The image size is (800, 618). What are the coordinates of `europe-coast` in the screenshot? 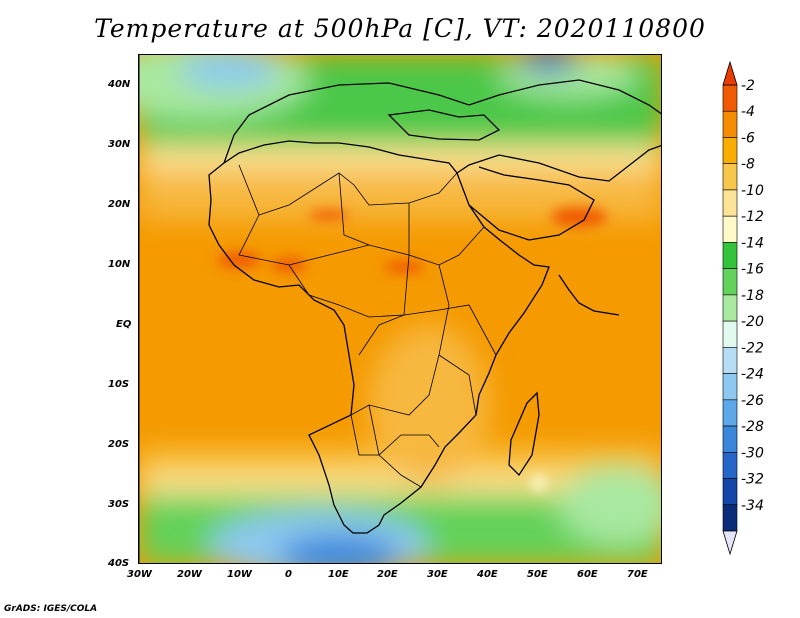 It's located at (442, 121).